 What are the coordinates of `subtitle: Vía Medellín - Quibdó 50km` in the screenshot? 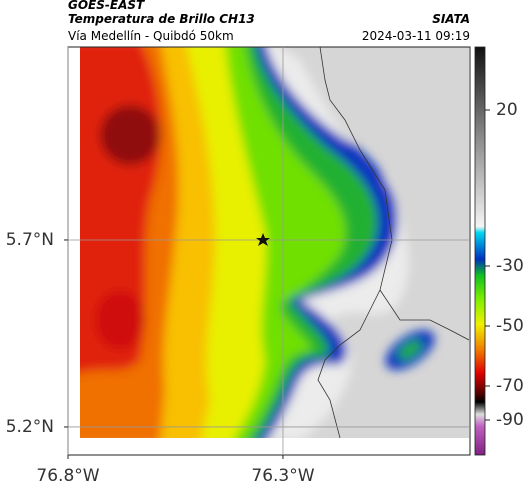 It's located at (151, 36).